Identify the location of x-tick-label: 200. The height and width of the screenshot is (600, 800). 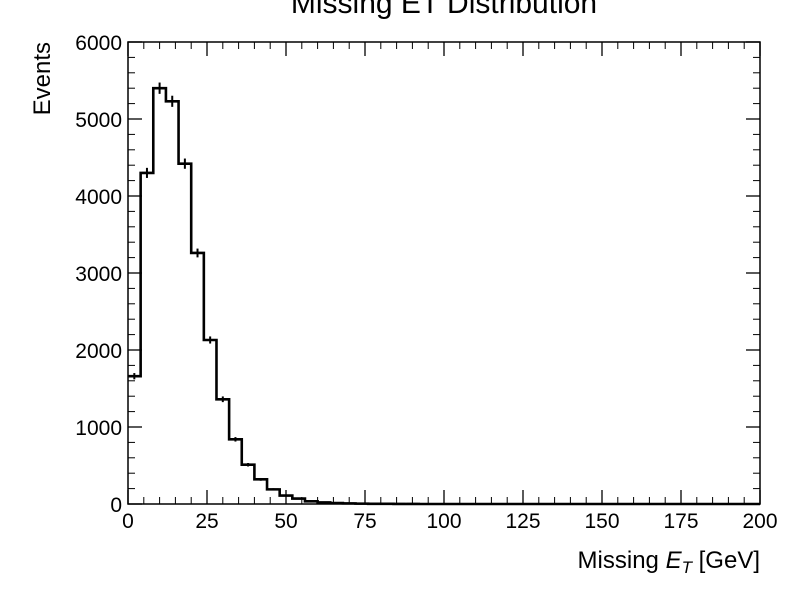
(759, 521).